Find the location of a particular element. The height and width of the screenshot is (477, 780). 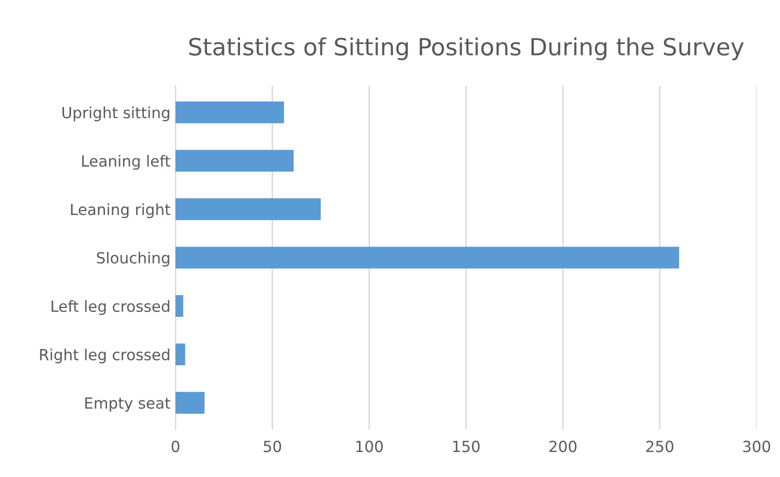

x-tick-label: 250 is located at coordinates (660, 446).